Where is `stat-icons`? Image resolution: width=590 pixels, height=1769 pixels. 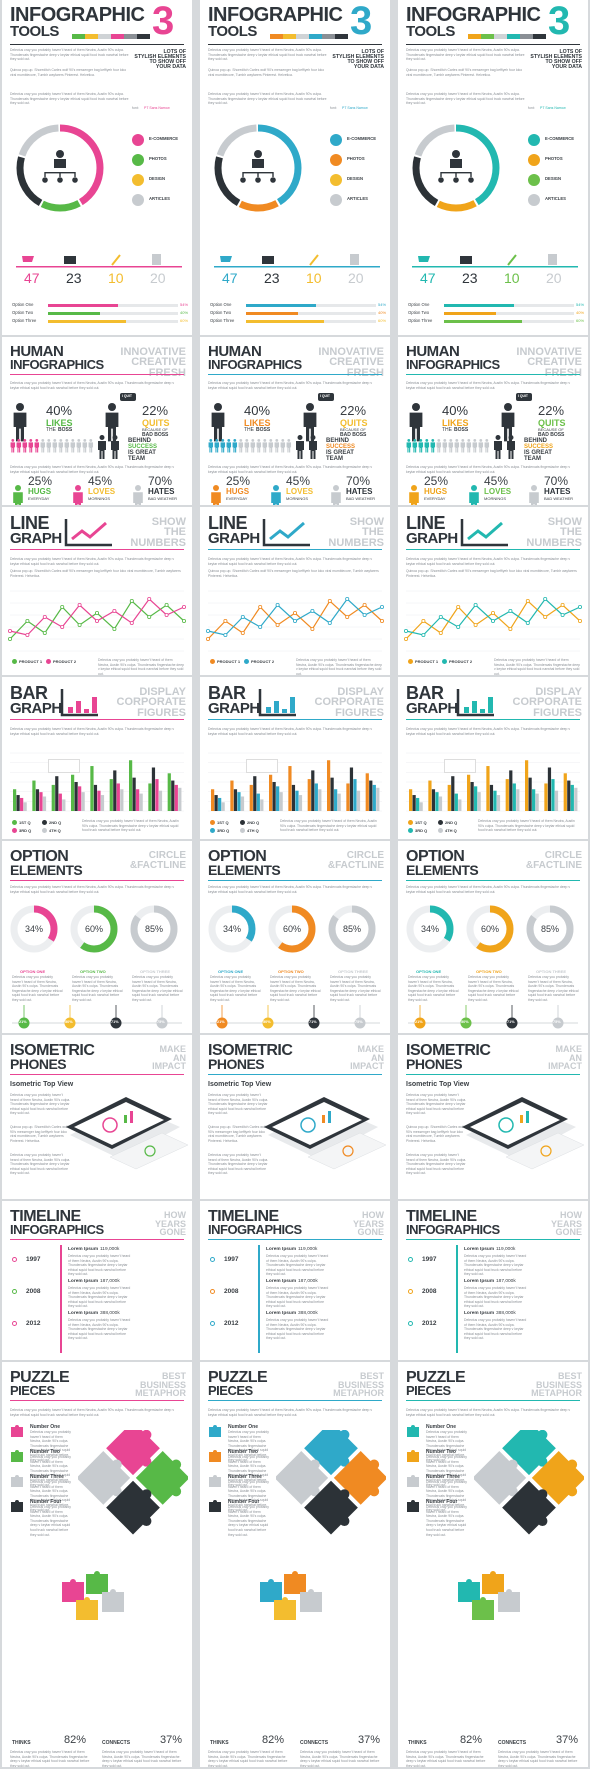
stat-icons is located at coordinates (99, 261).